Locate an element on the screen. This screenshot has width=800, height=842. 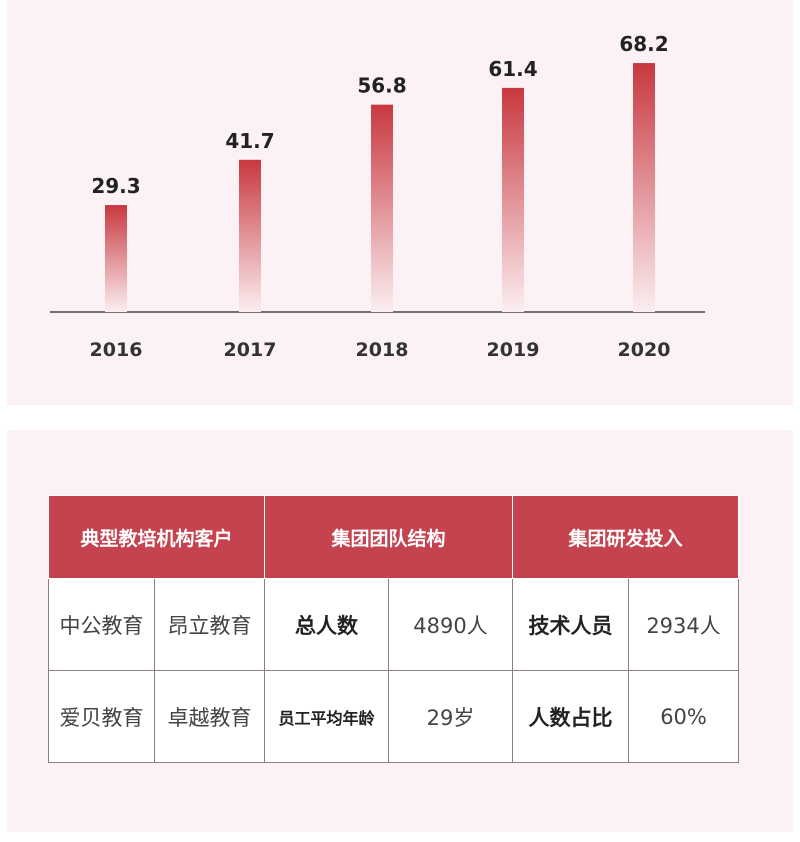
team-value-cell: 29岁 is located at coordinates (451, 716).